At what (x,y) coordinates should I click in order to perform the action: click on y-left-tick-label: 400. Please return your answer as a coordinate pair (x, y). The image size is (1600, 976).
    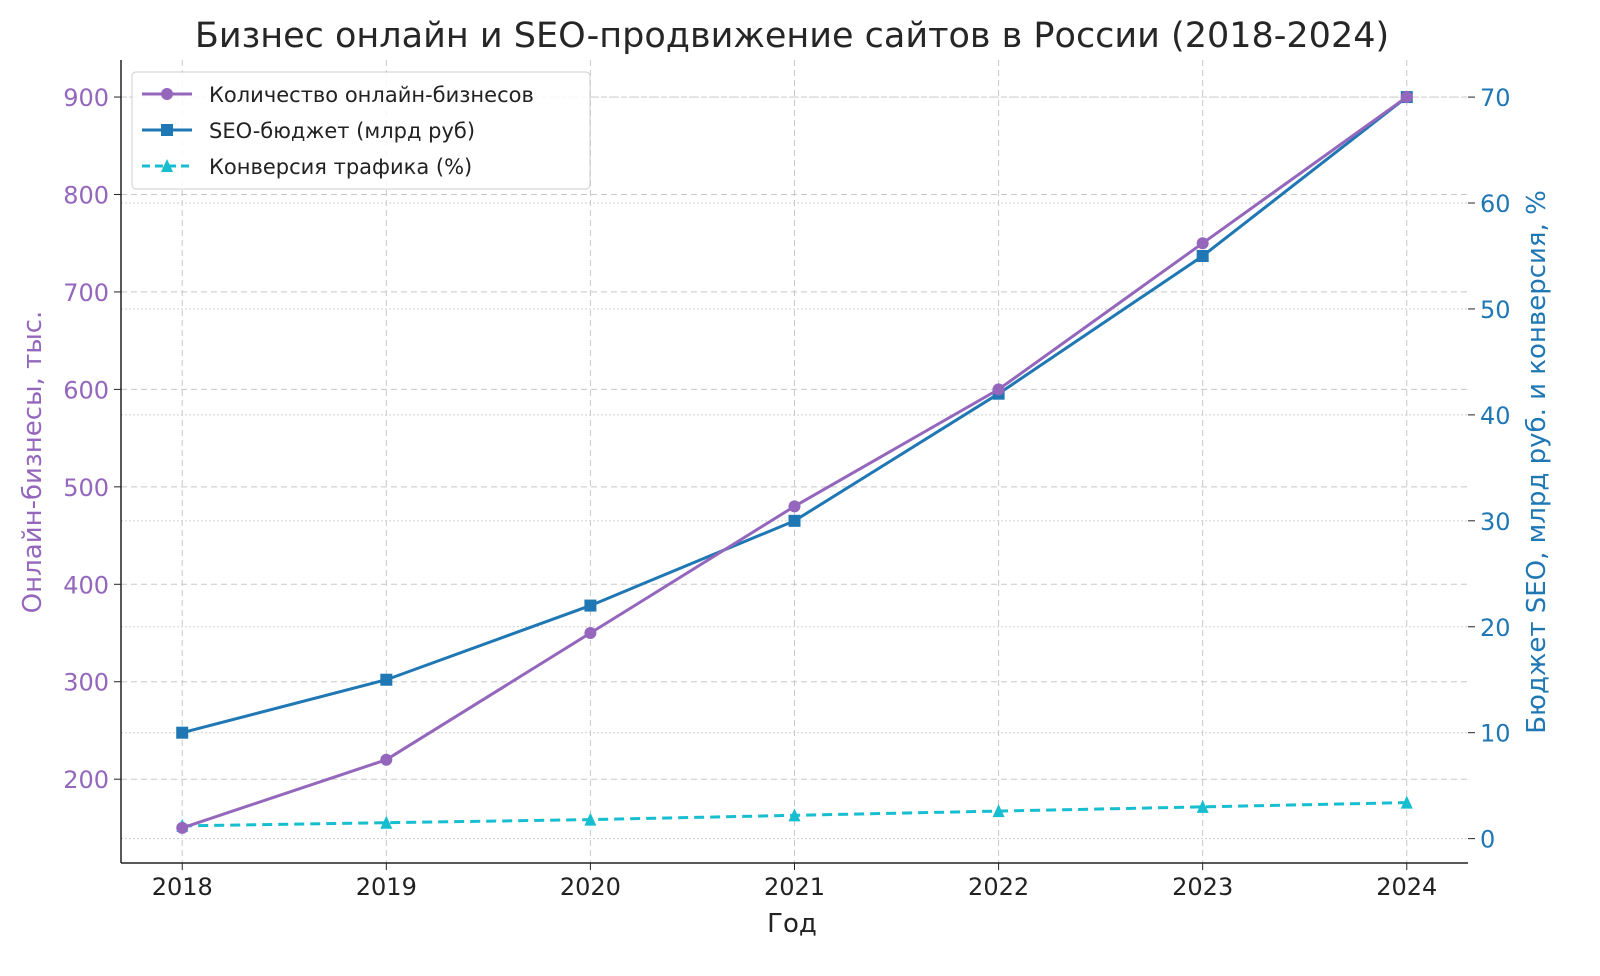
    Looking at the image, I should click on (86, 585).